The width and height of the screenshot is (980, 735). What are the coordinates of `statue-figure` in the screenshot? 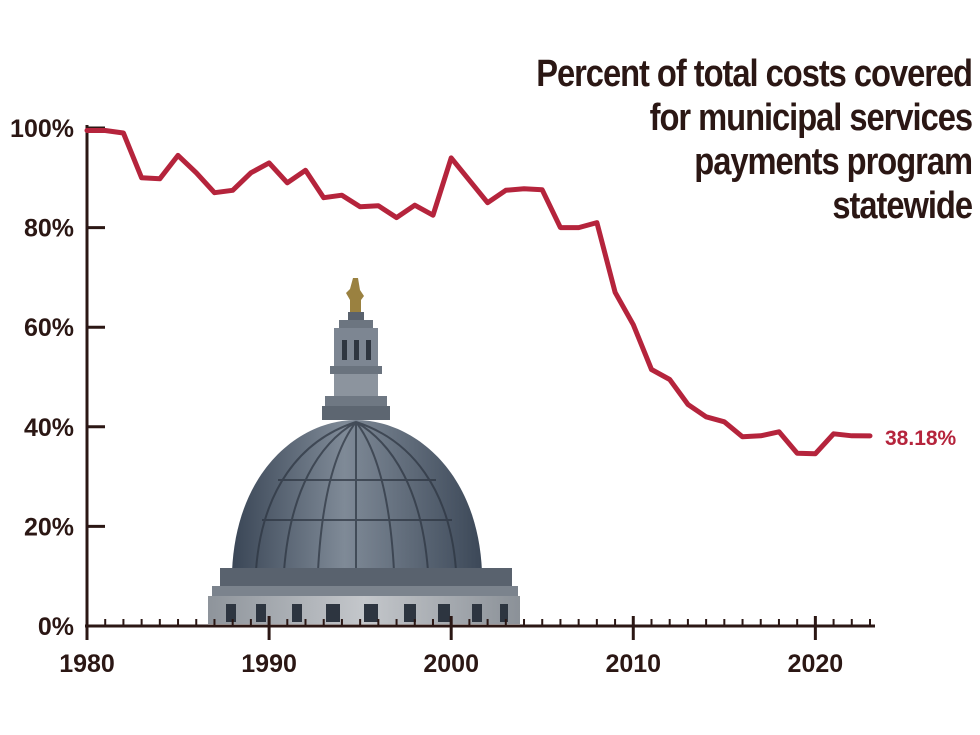 It's located at (355, 295).